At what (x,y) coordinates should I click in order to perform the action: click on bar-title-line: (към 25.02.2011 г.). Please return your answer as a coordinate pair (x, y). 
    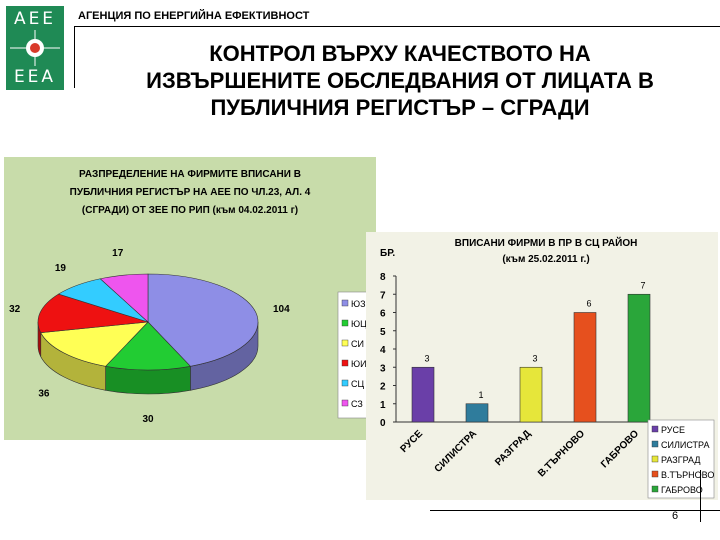
    Looking at the image, I should click on (545, 259).